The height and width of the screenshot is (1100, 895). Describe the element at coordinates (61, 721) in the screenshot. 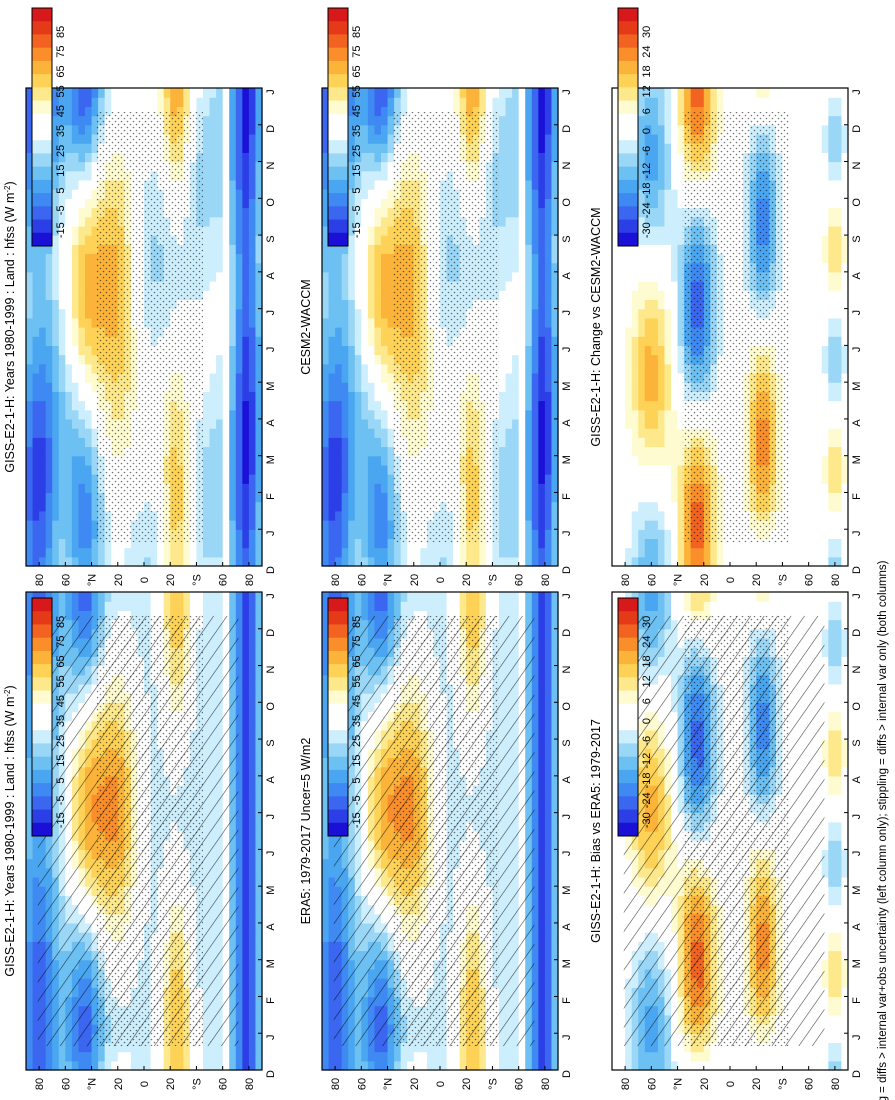

I see `colorbar-label: 35` at that location.